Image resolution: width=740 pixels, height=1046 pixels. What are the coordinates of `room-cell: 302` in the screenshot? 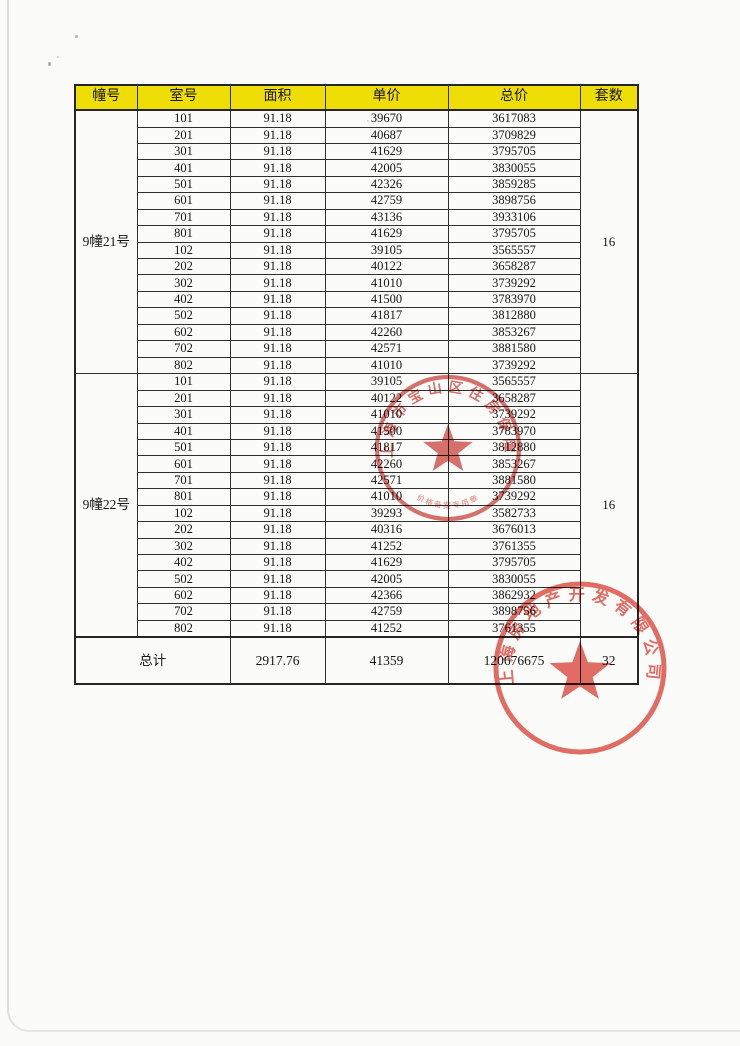 It's located at (183, 283).